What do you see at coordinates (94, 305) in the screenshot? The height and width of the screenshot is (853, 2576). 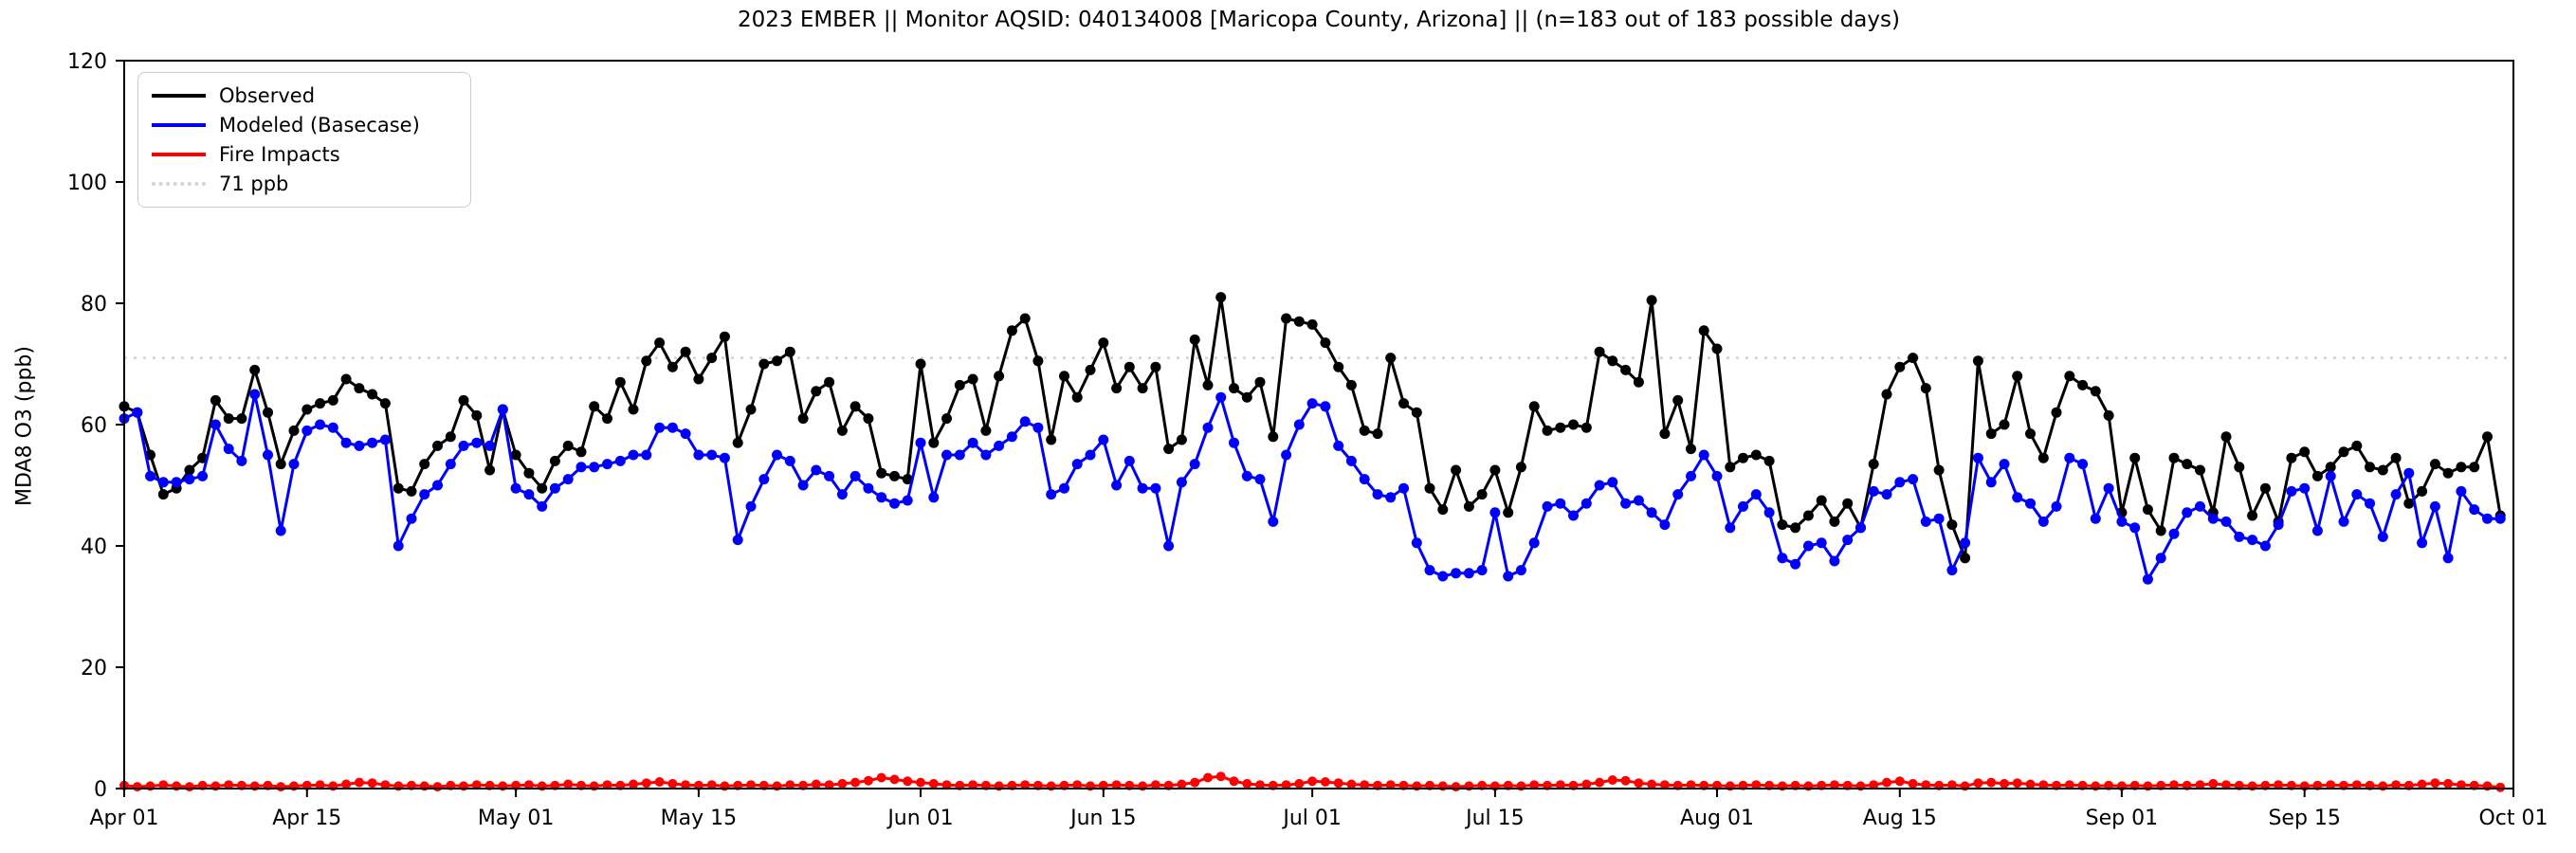 I see `y-tick-label: 80` at bounding box center [94, 305].